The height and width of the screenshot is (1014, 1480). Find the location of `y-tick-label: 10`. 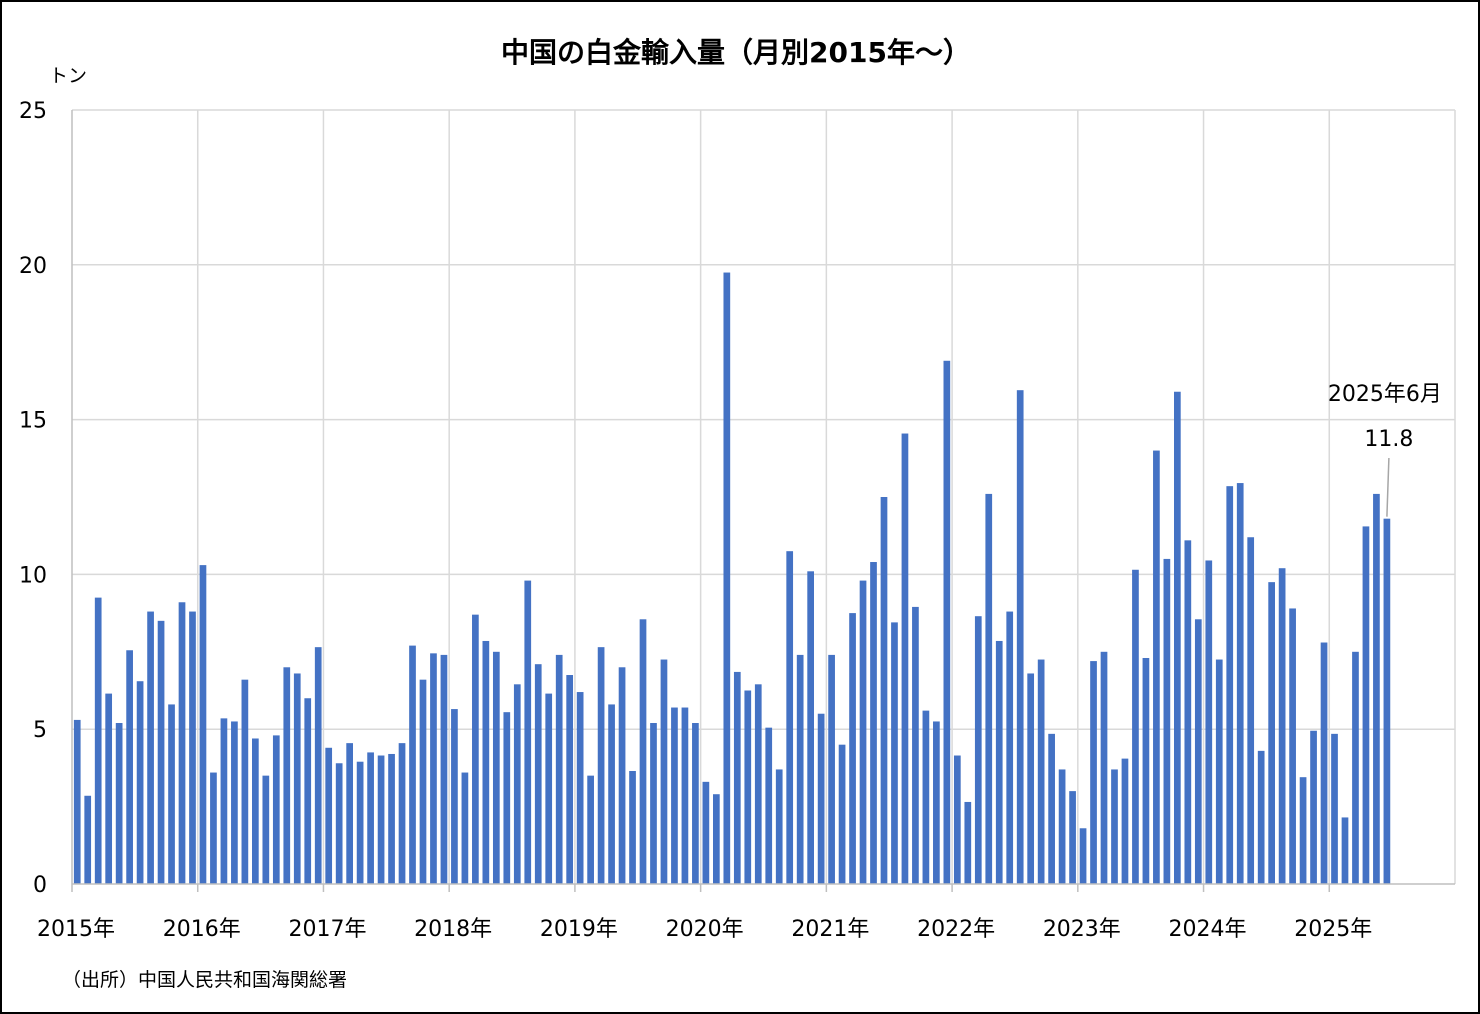

y-tick-label: 10 is located at coordinates (33, 575).